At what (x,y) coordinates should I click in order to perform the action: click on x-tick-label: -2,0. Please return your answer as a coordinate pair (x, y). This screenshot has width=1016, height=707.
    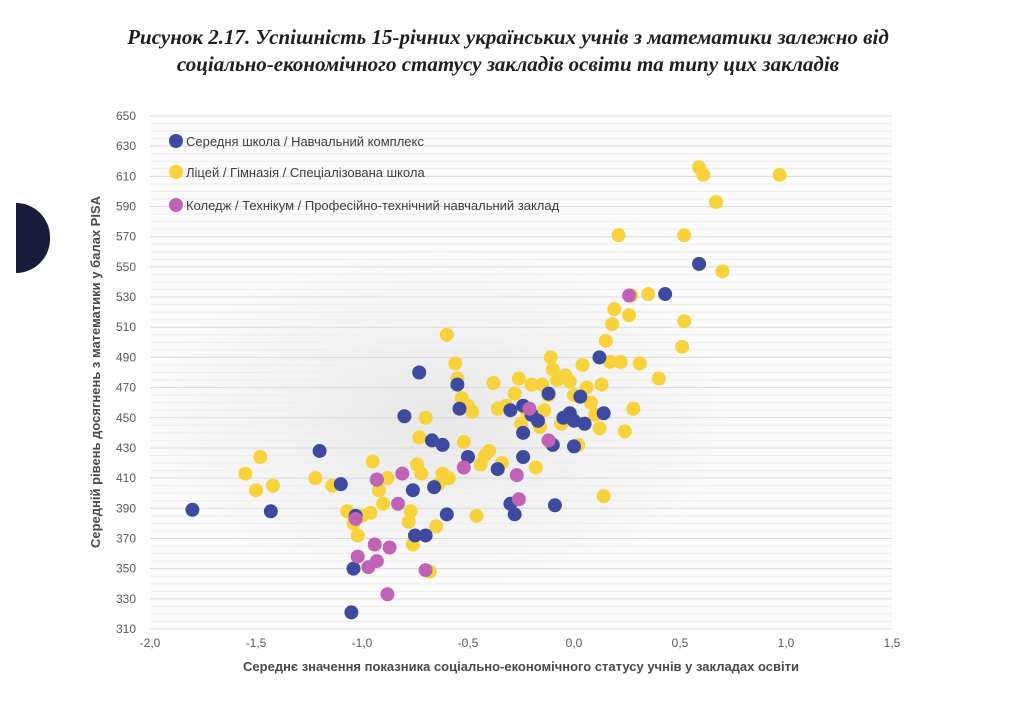
    Looking at the image, I should click on (150, 643).